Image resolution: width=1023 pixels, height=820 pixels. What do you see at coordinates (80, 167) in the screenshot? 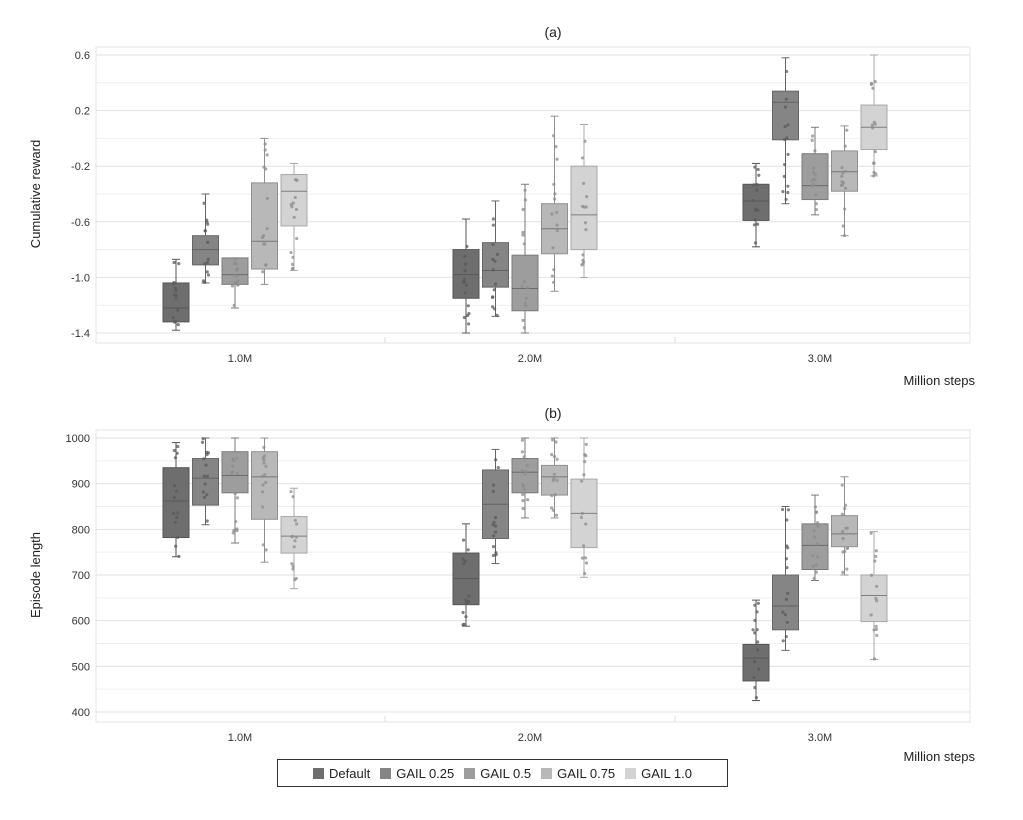
I see `y-tick-label: -0.2` at bounding box center [80, 167].